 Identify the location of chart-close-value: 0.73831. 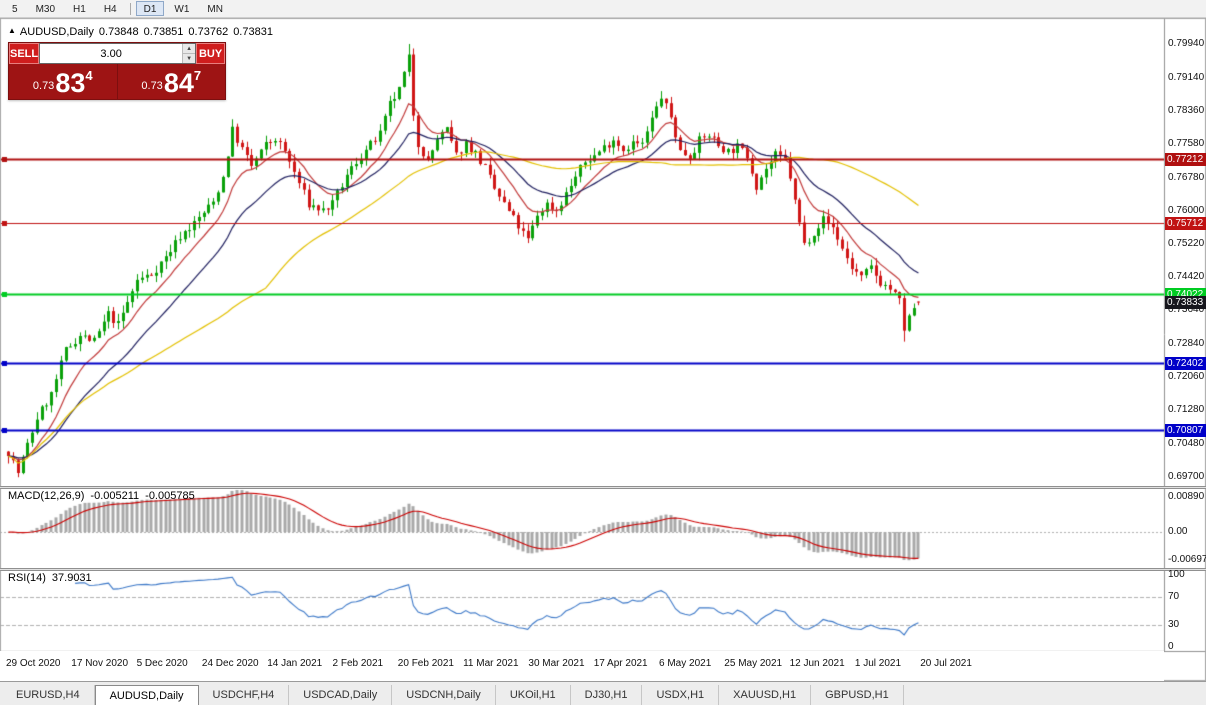
(253, 32).